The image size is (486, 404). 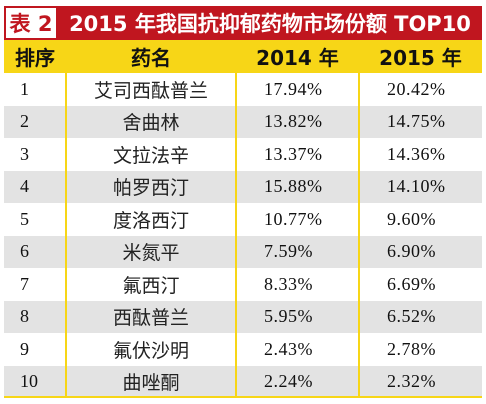 What do you see at coordinates (150, 155) in the screenshot?
I see `drug-name-cell: 文拉法辛` at bounding box center [150, 155].